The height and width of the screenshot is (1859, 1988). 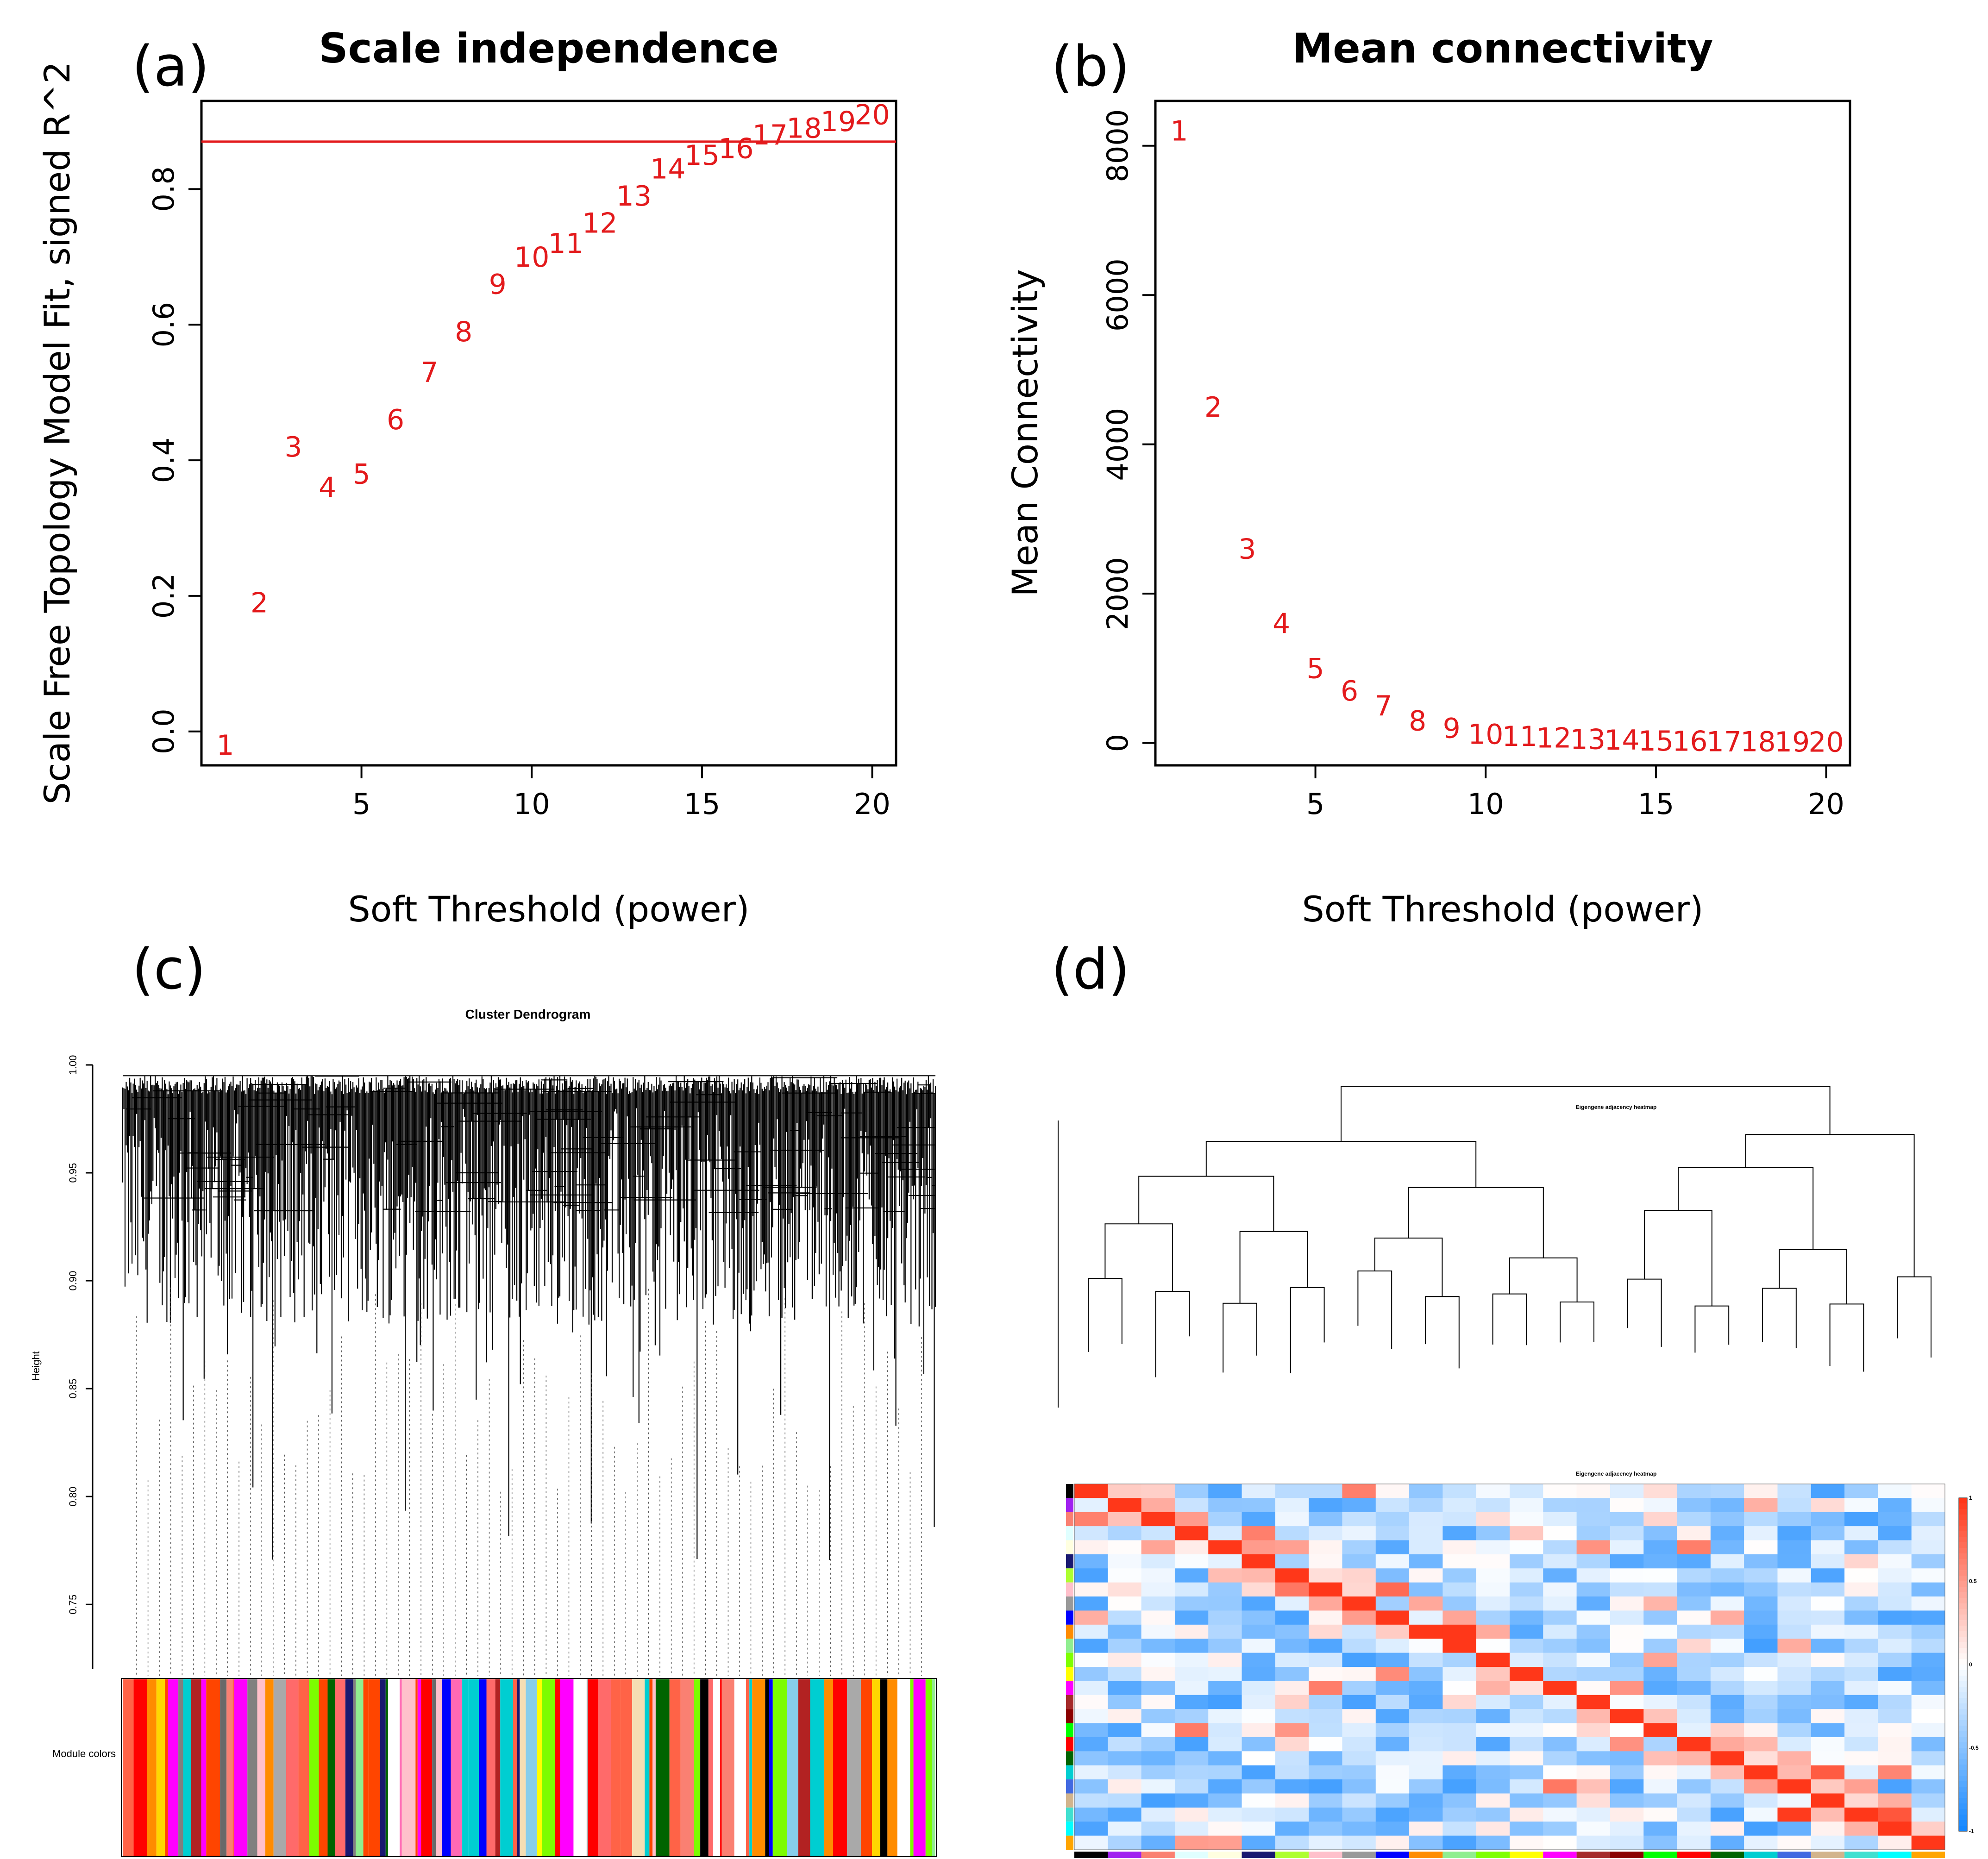 I want to click on d-row-color-MEblack, so click(x=1069, y=1491).